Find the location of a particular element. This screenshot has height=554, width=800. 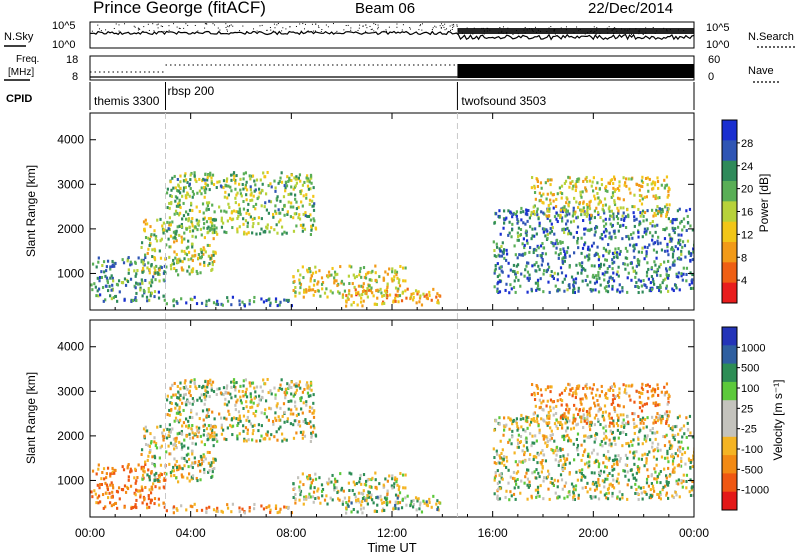

nsky-frame is located at coordinates (392, 35).